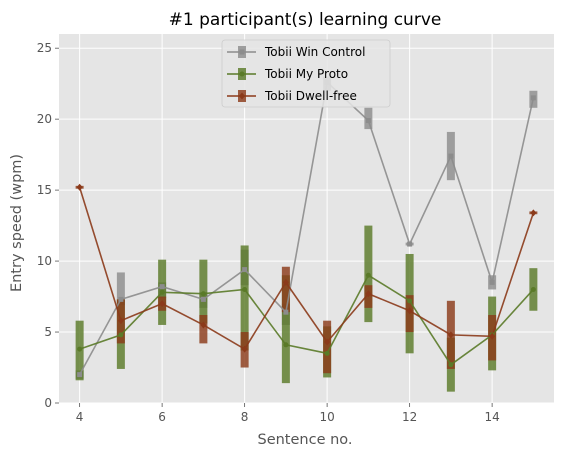 The image size is (567, 457). I want to click on y-tick-label: 25, so click(44, 48).